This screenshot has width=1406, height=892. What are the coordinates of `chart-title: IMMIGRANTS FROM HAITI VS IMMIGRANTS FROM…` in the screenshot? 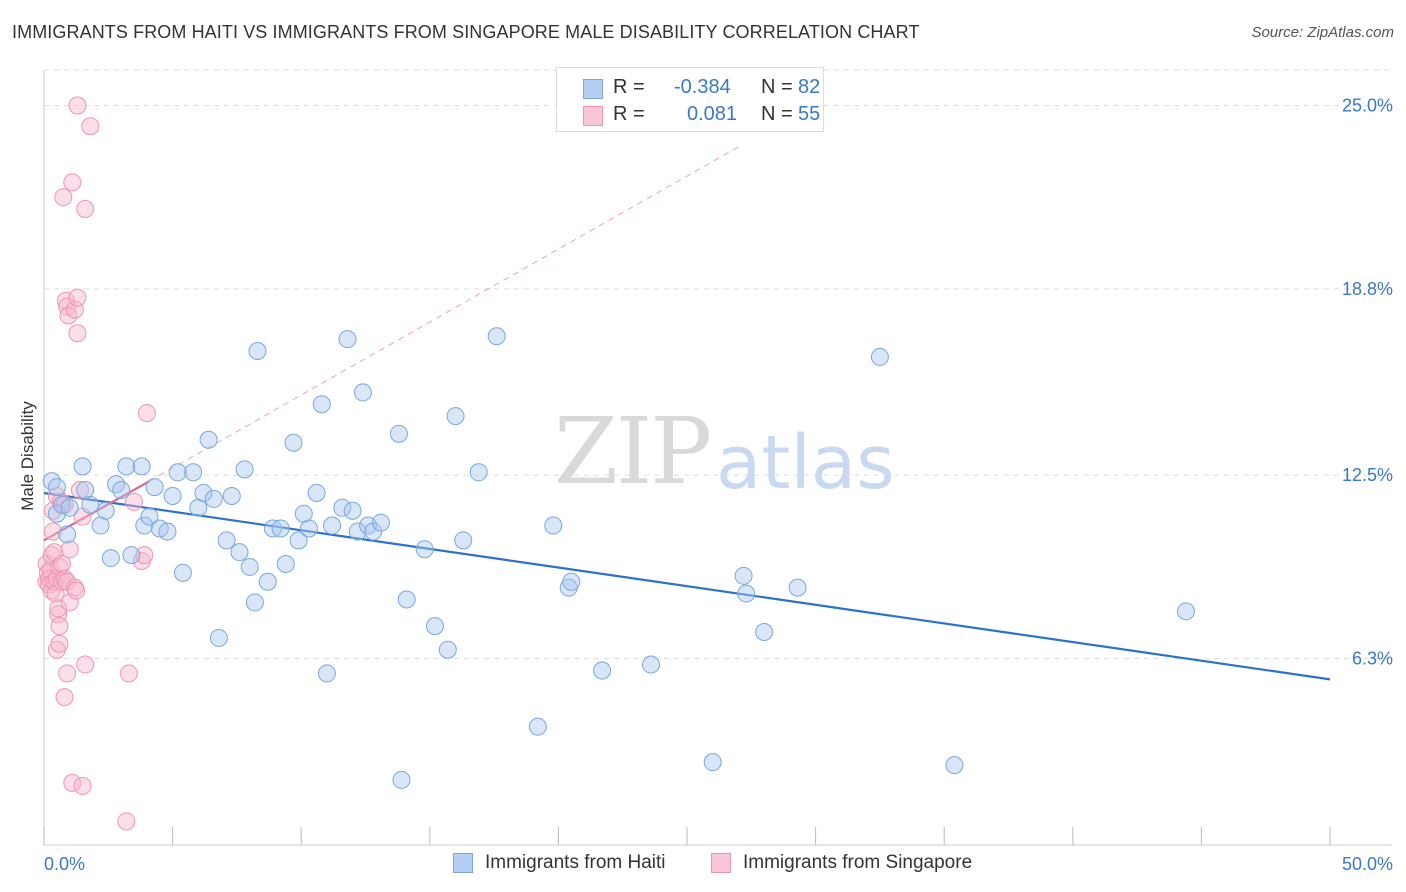 It's located at (466, 32).